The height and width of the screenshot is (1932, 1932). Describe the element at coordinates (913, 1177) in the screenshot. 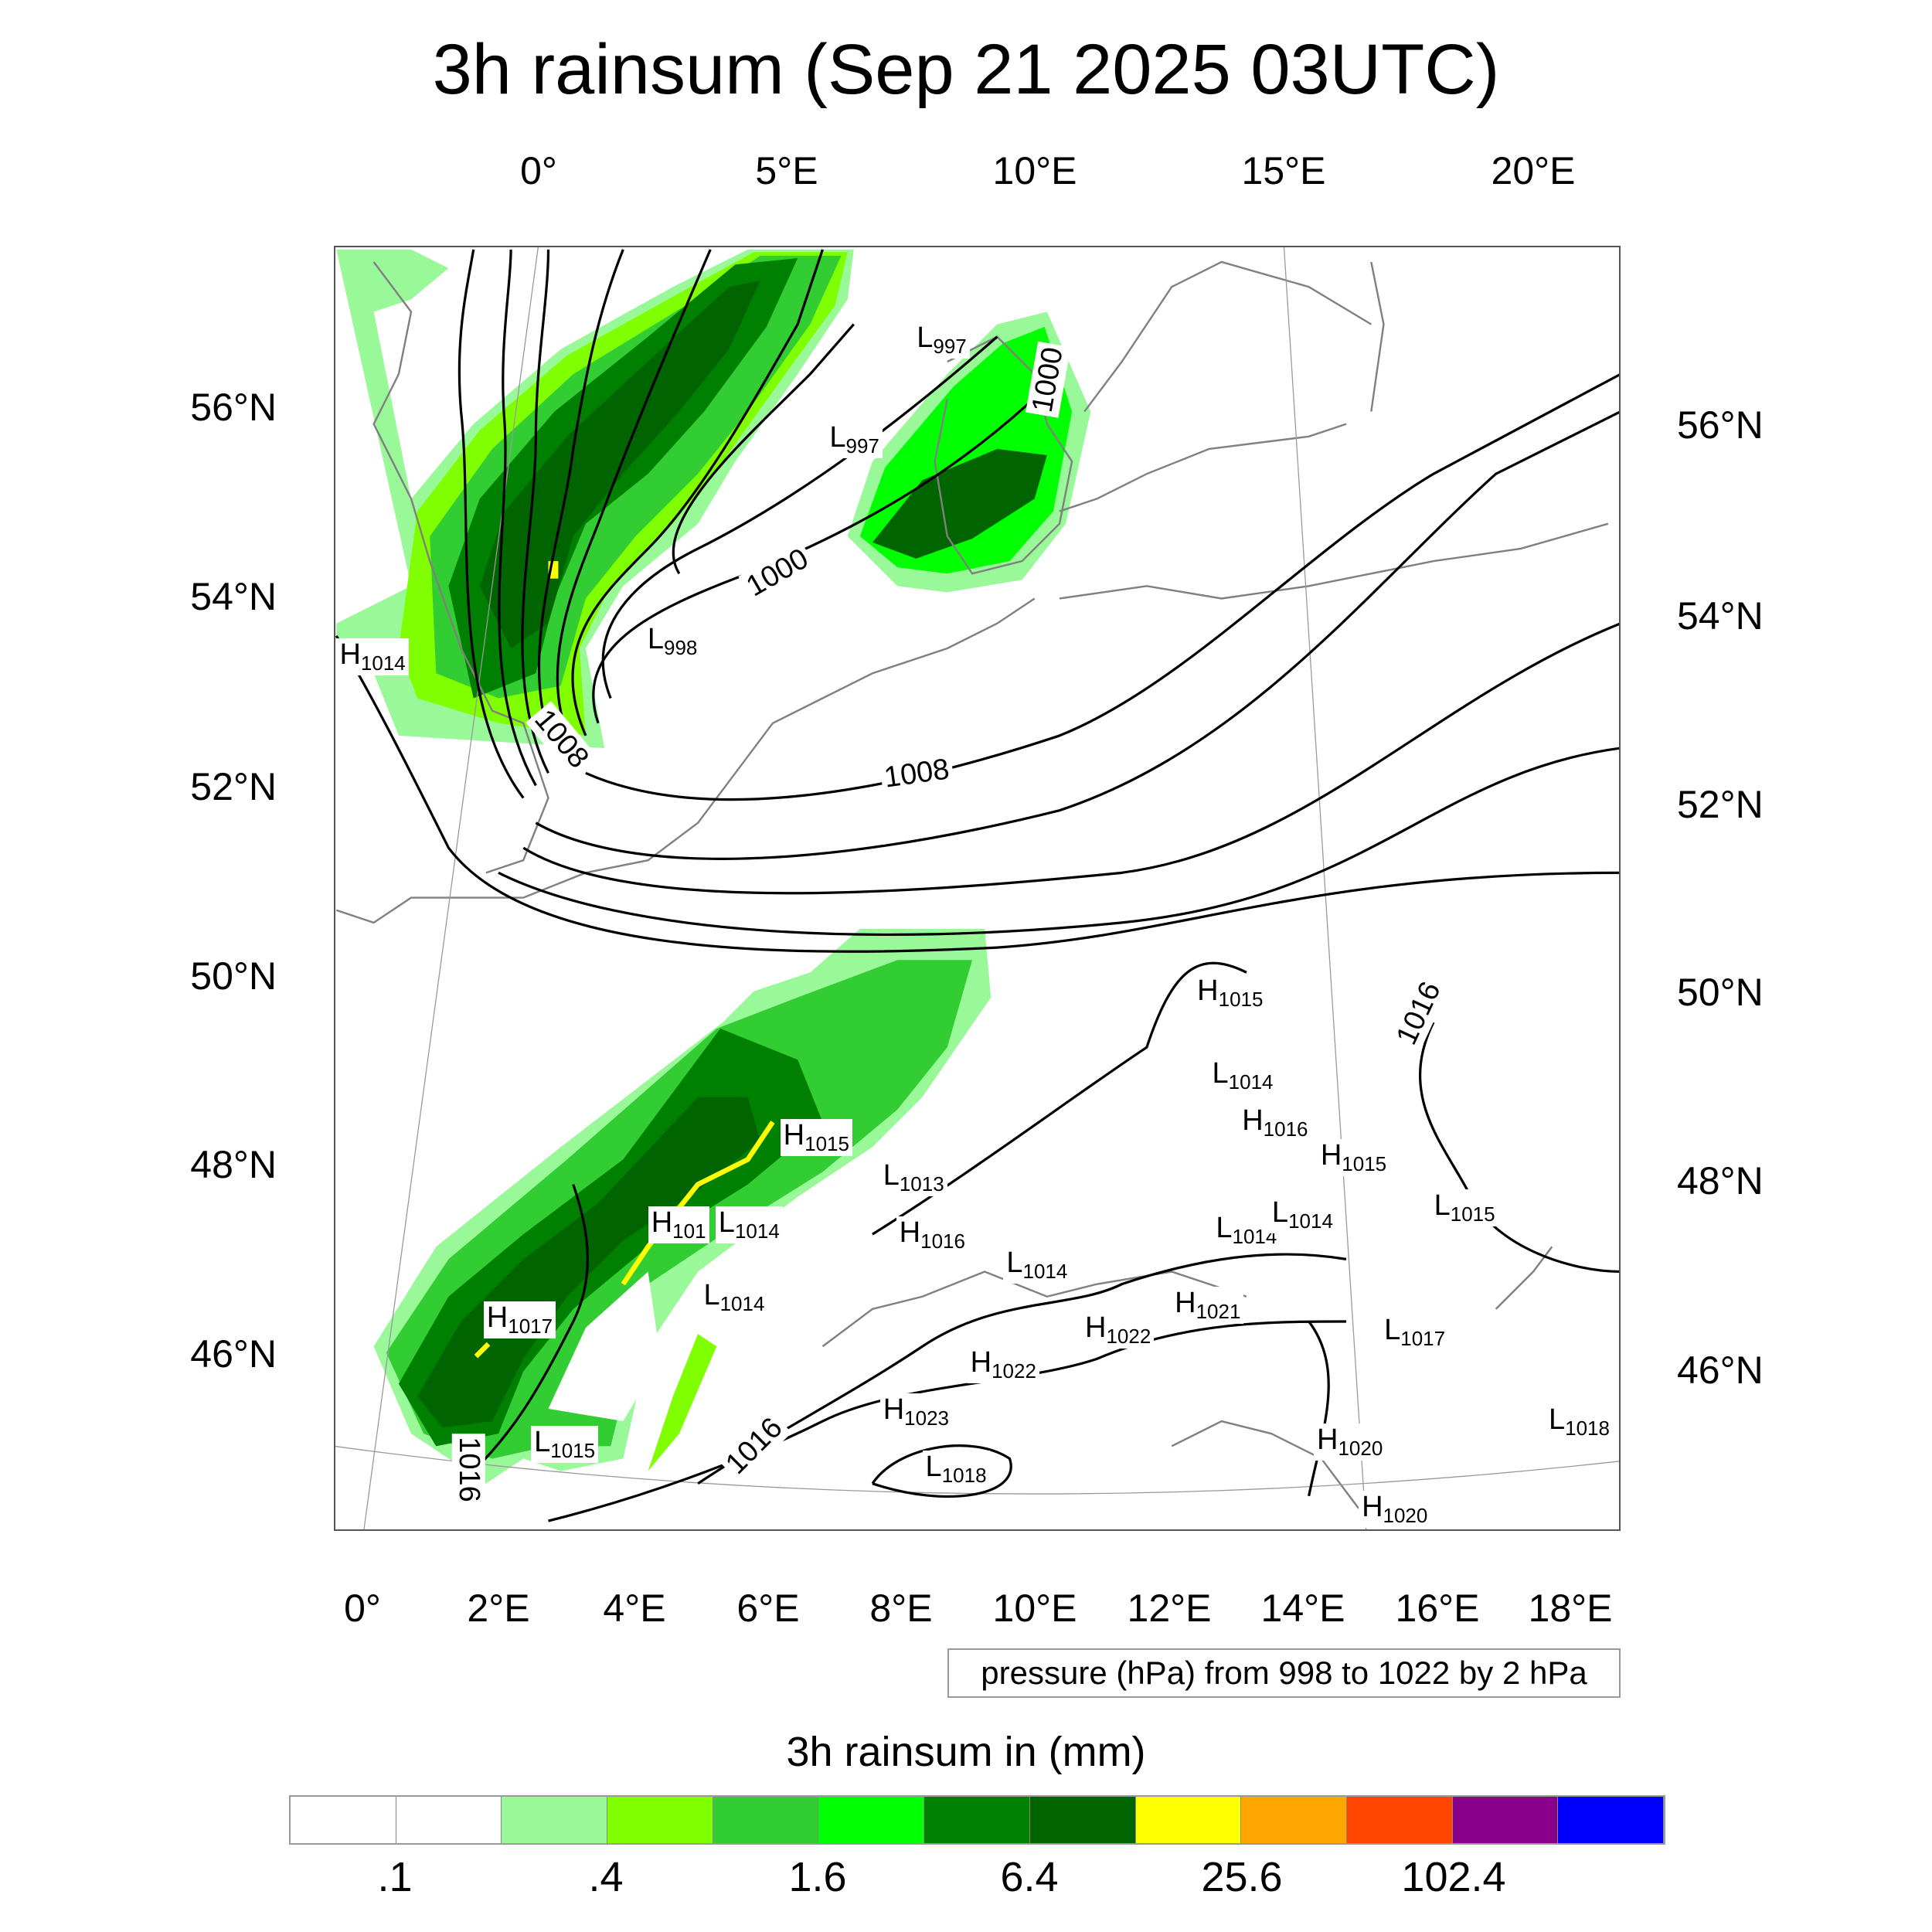

I see `low-pressure-label: L1013` at that location.